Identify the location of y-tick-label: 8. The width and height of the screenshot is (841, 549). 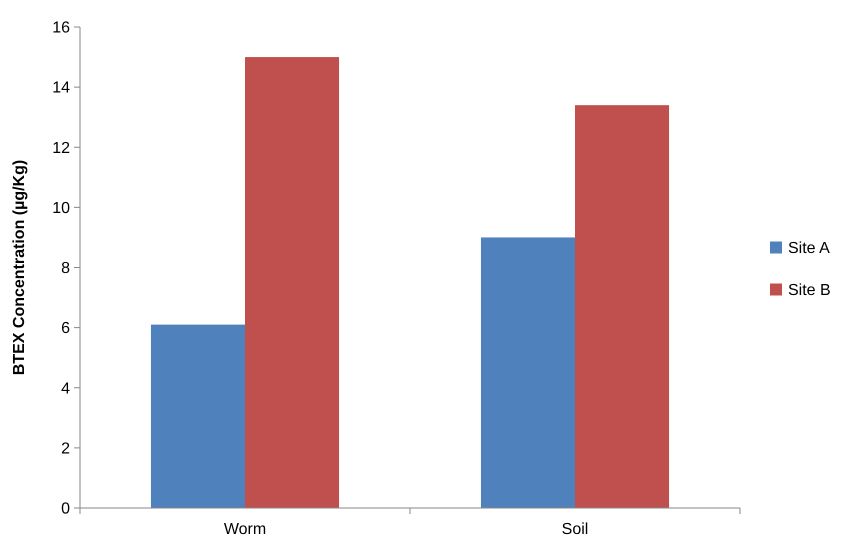
(65, 269).